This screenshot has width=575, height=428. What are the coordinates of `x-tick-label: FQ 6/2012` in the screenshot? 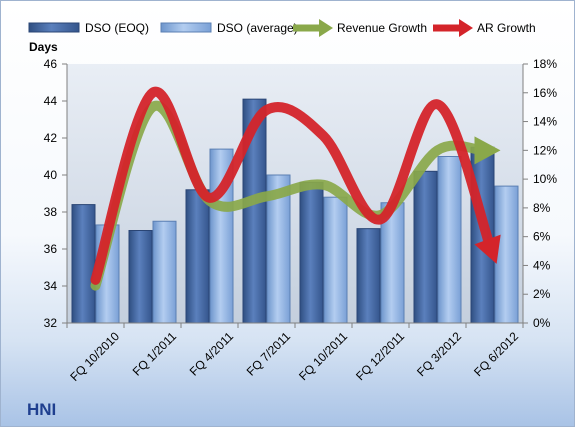 It's located at (496, 354).